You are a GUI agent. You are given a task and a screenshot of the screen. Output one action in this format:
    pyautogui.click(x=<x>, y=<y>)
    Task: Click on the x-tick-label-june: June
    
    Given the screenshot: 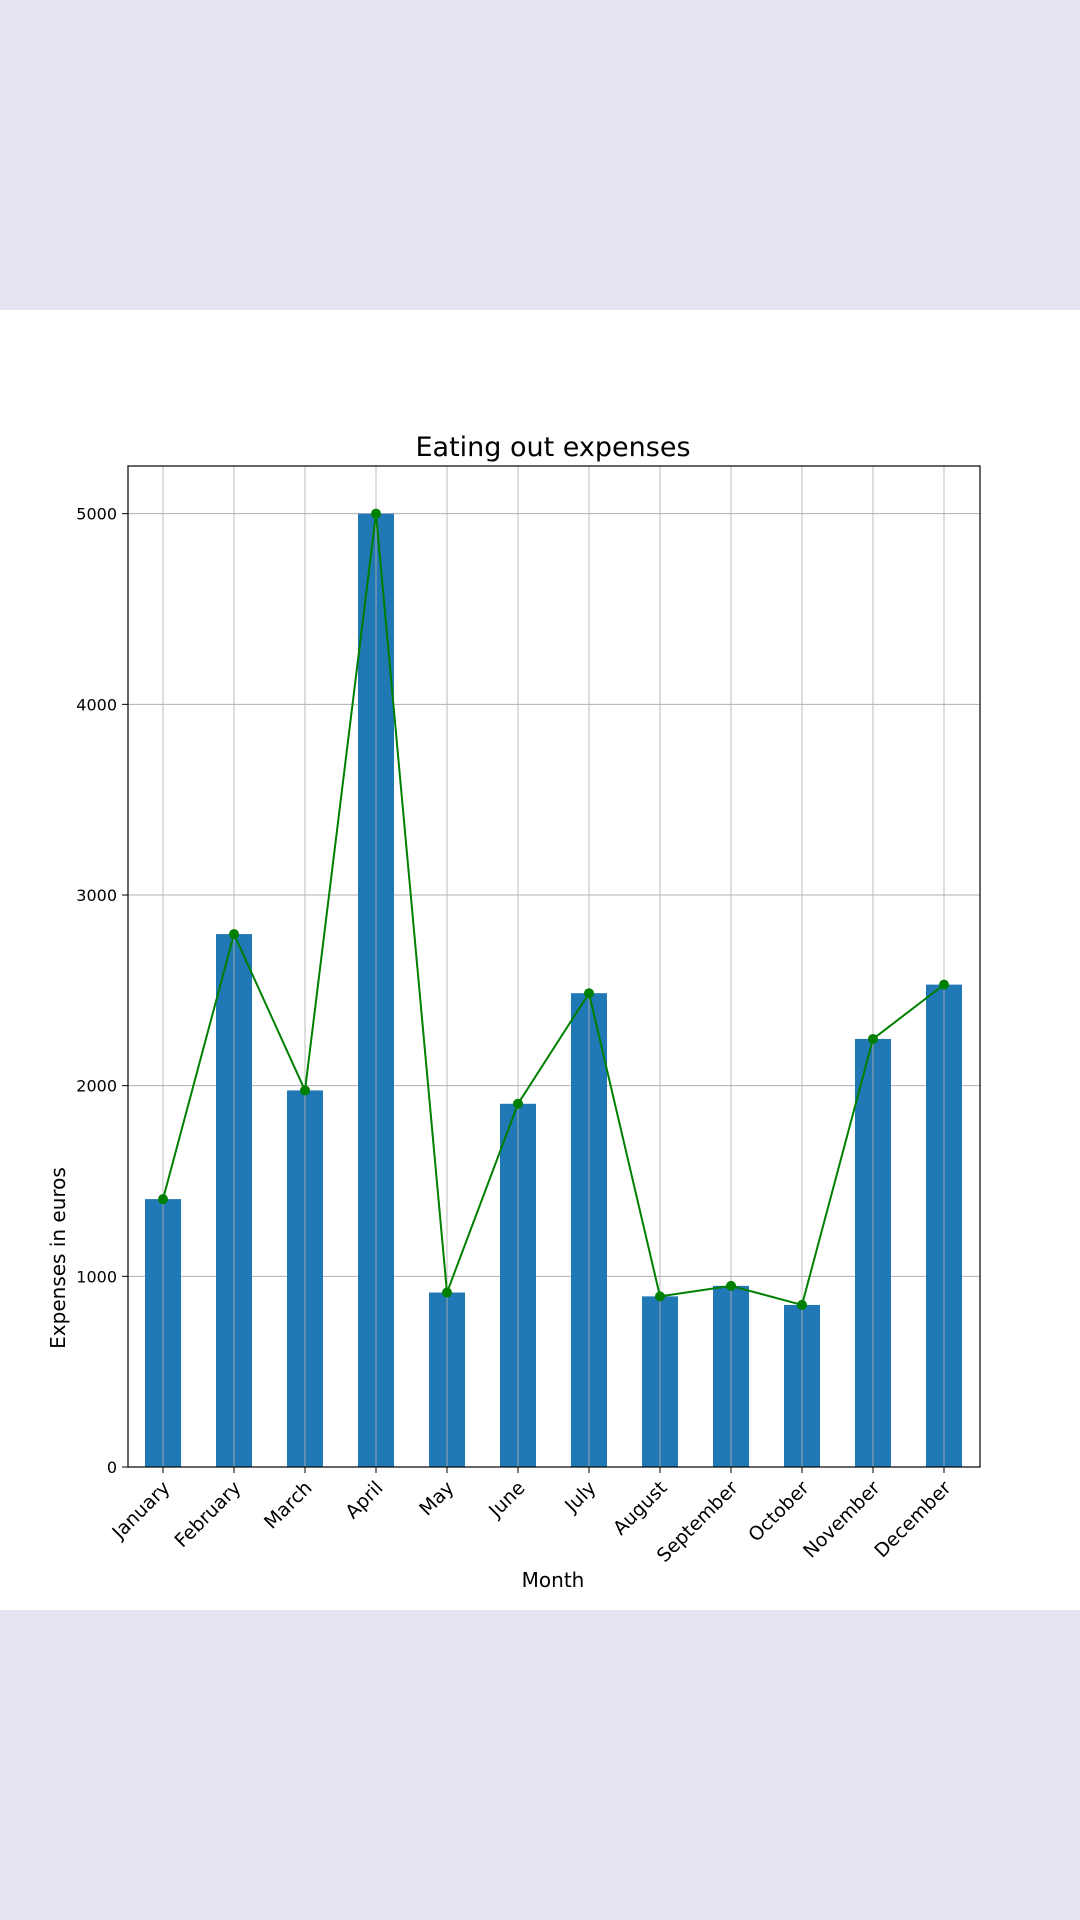 What is the action you would take?
    pyautogui.click(x=507, y=1500)
    